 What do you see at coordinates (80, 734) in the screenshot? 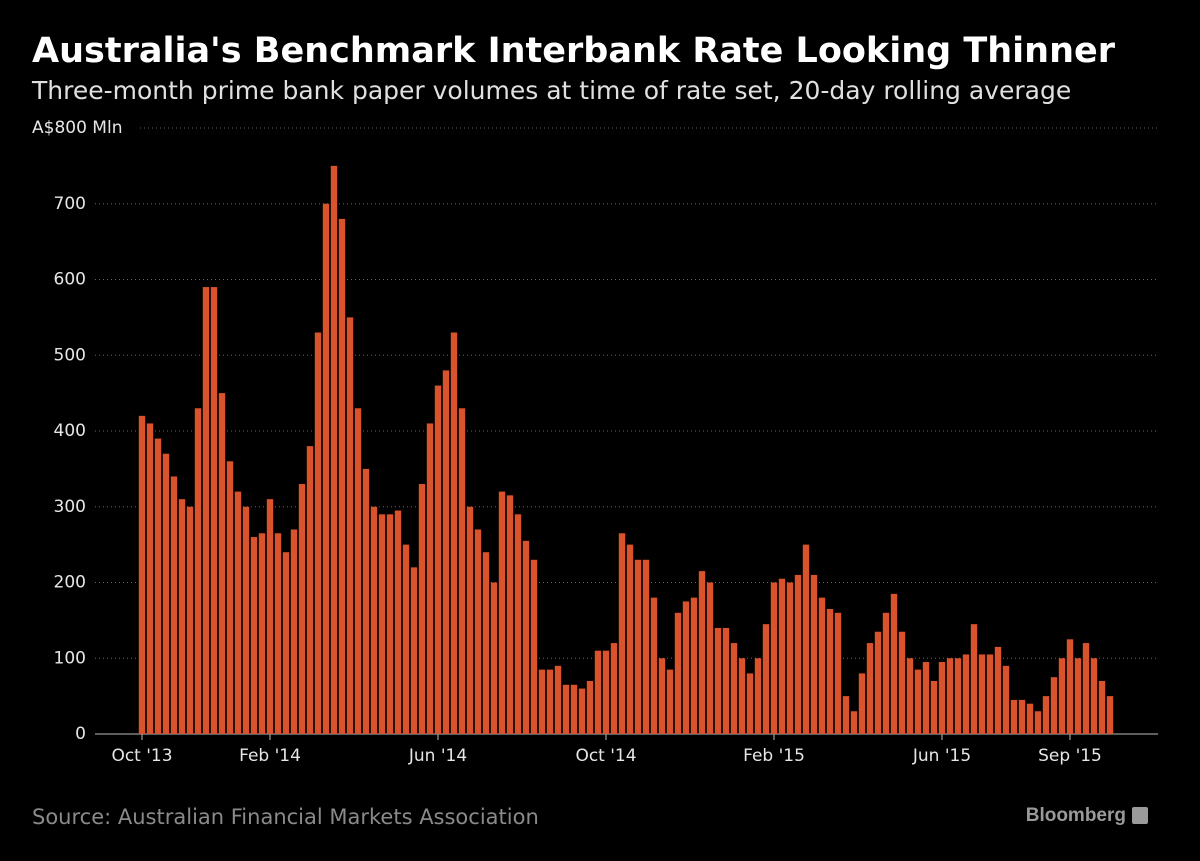
I see `y-tick-label: 0` at bounding box center [80, 734].